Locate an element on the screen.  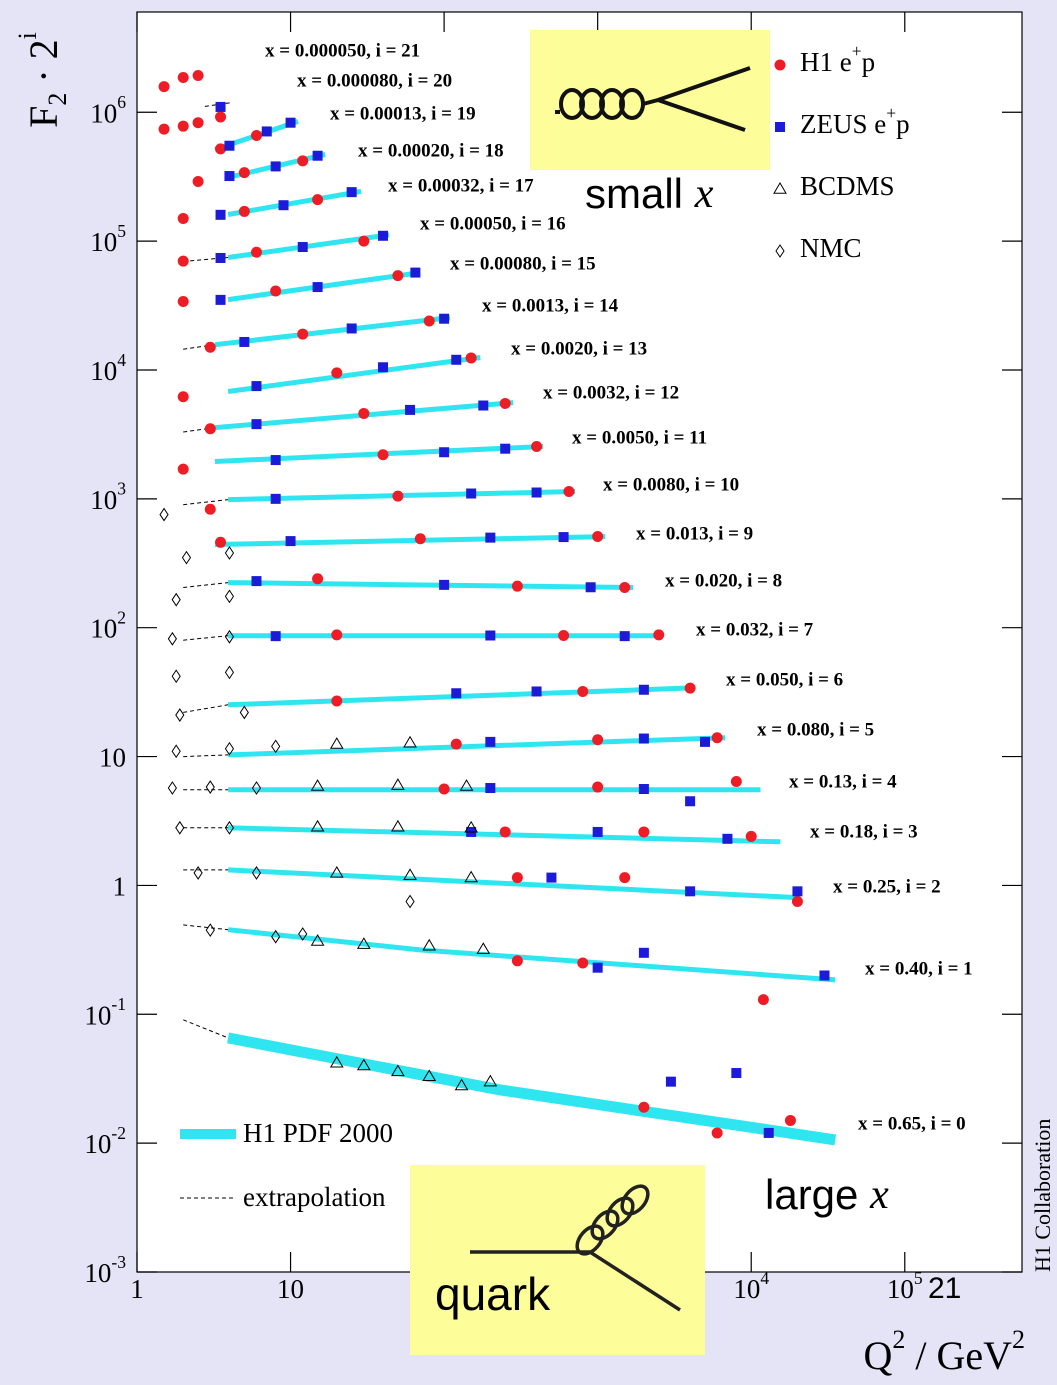
y-tick-label: 10⁴ is located at coordinates (108, 368).